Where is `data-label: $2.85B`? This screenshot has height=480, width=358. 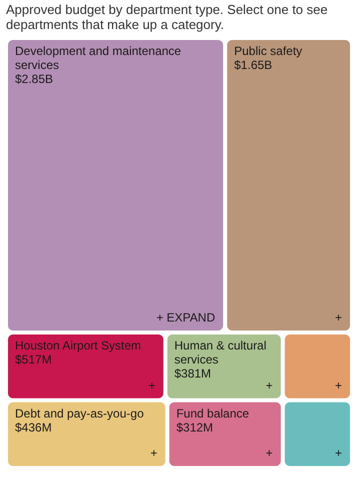 data-label: $2.85B is located at coordinates (34, 79).